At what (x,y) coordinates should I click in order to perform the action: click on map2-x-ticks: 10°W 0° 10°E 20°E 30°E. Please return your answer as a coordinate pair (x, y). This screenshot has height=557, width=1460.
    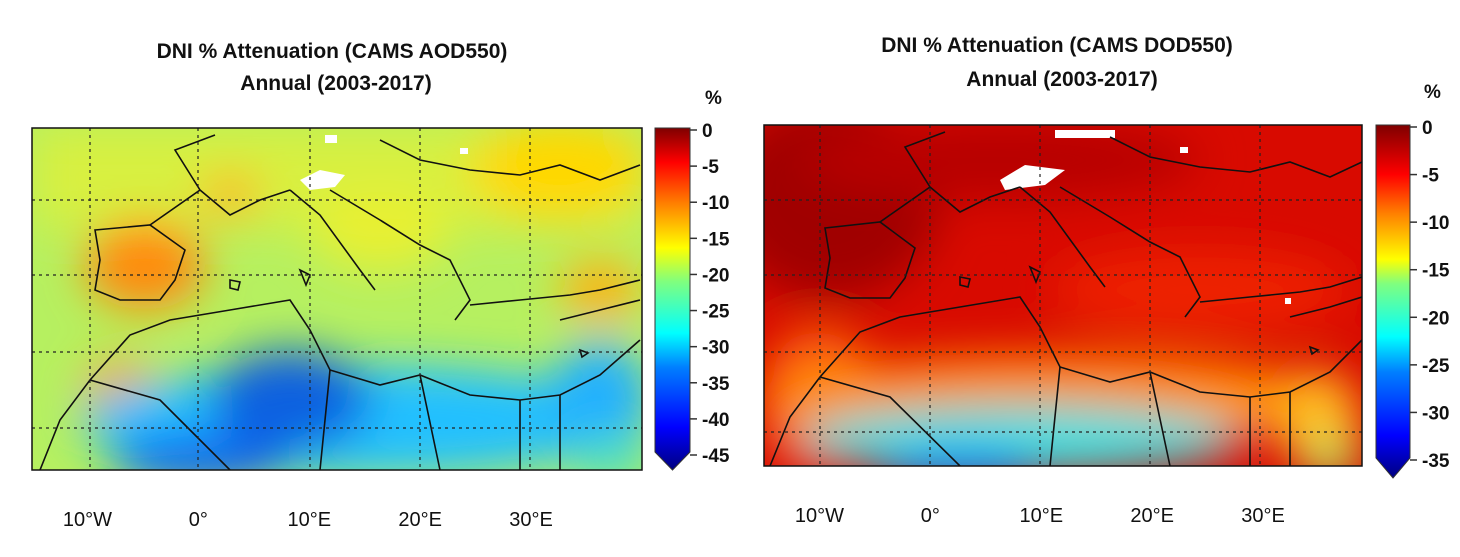
    Looking at the image, I should click on (1040, 516).